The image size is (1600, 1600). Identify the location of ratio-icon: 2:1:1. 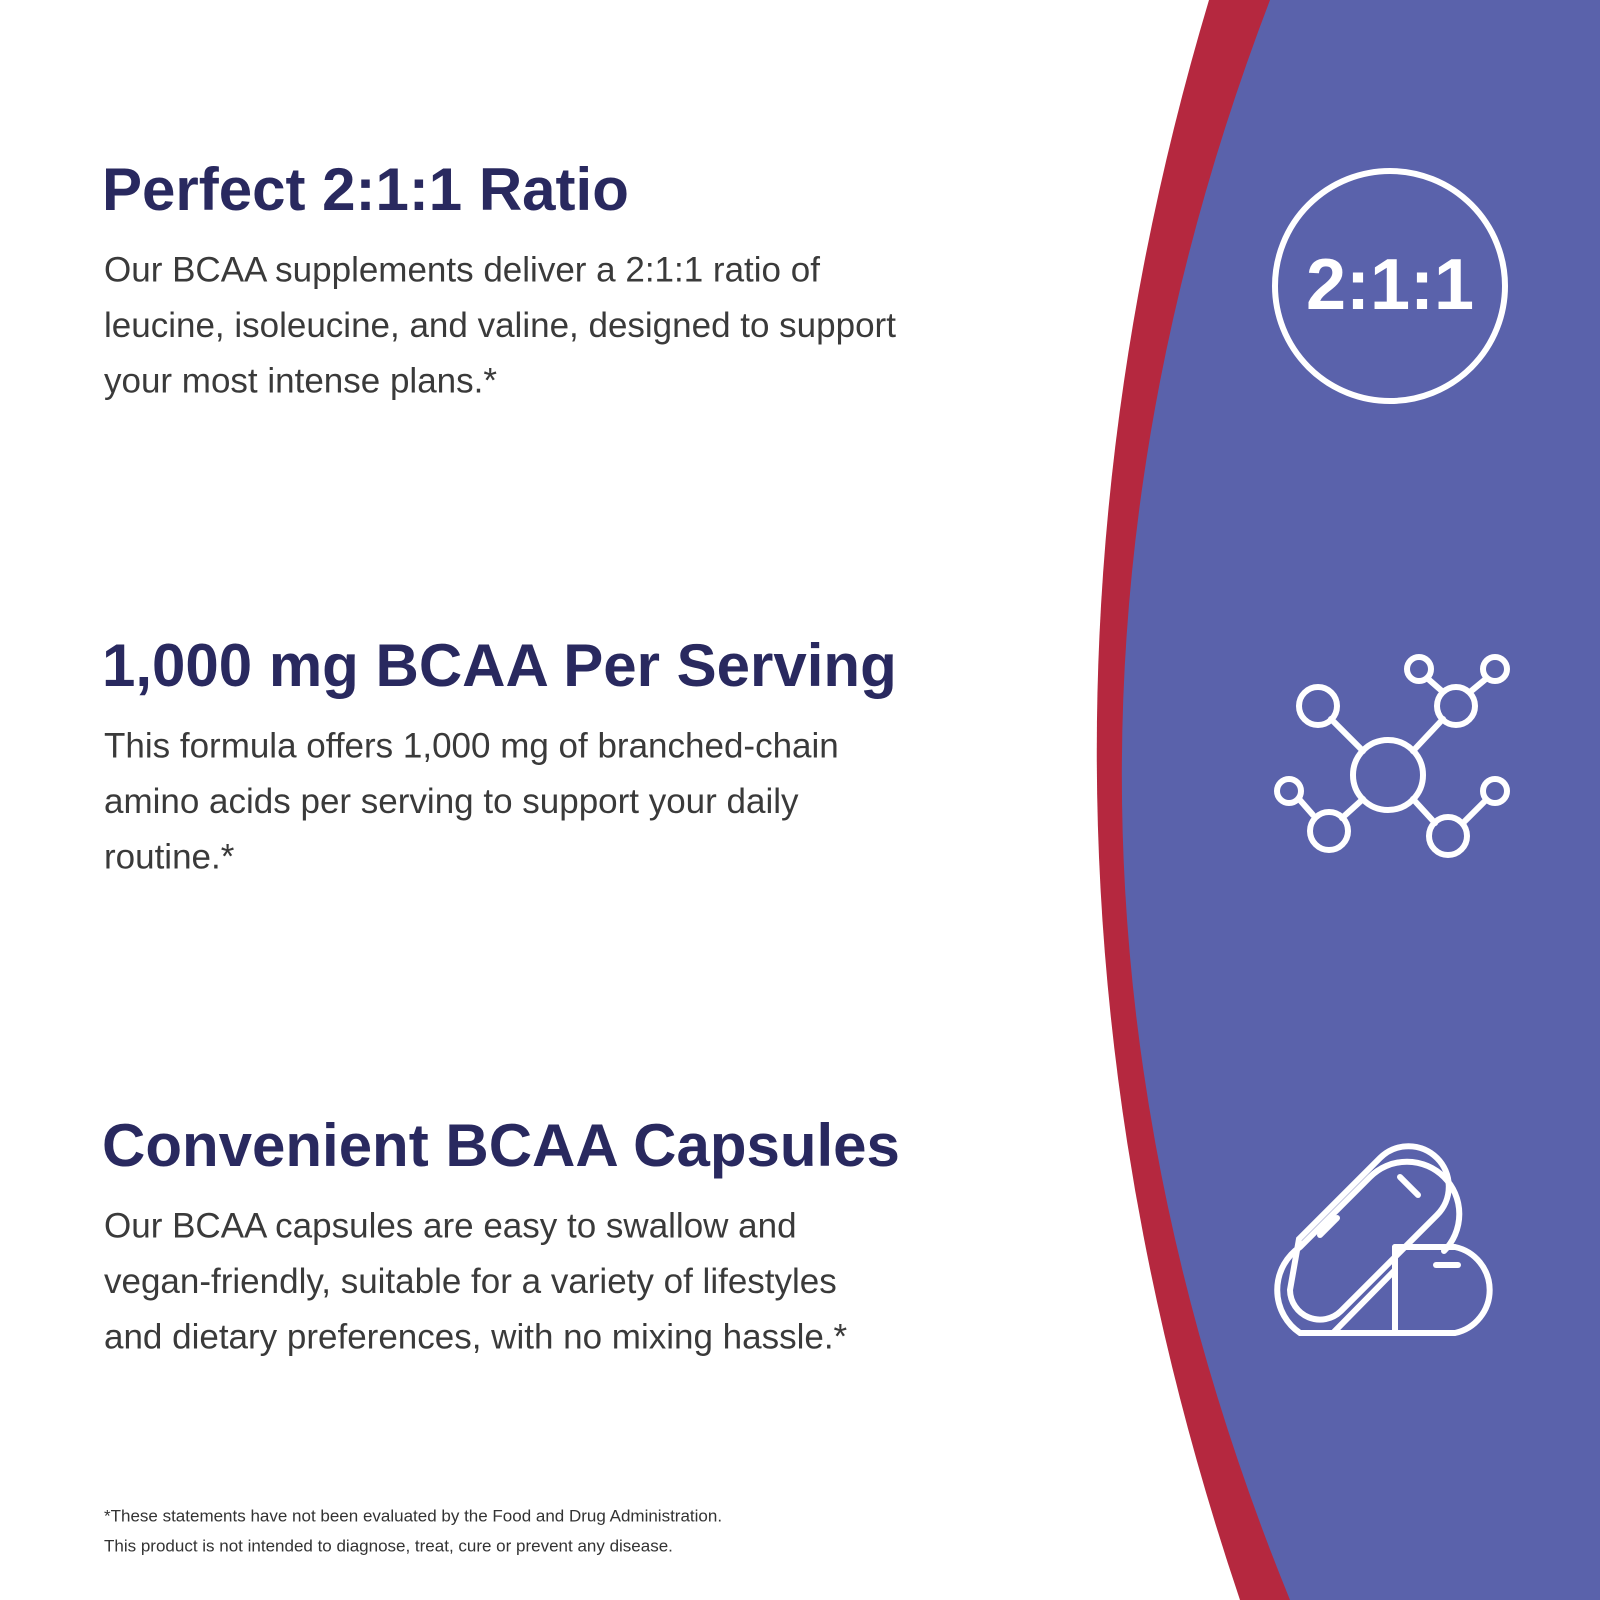
(1390, 286).